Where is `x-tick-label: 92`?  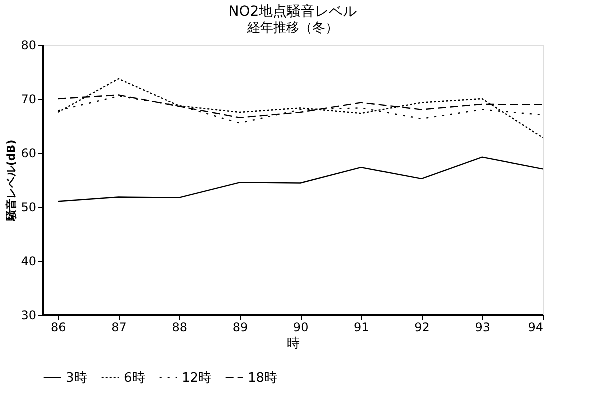
x-tick-label: 92 is located at coordinates (422, 327).